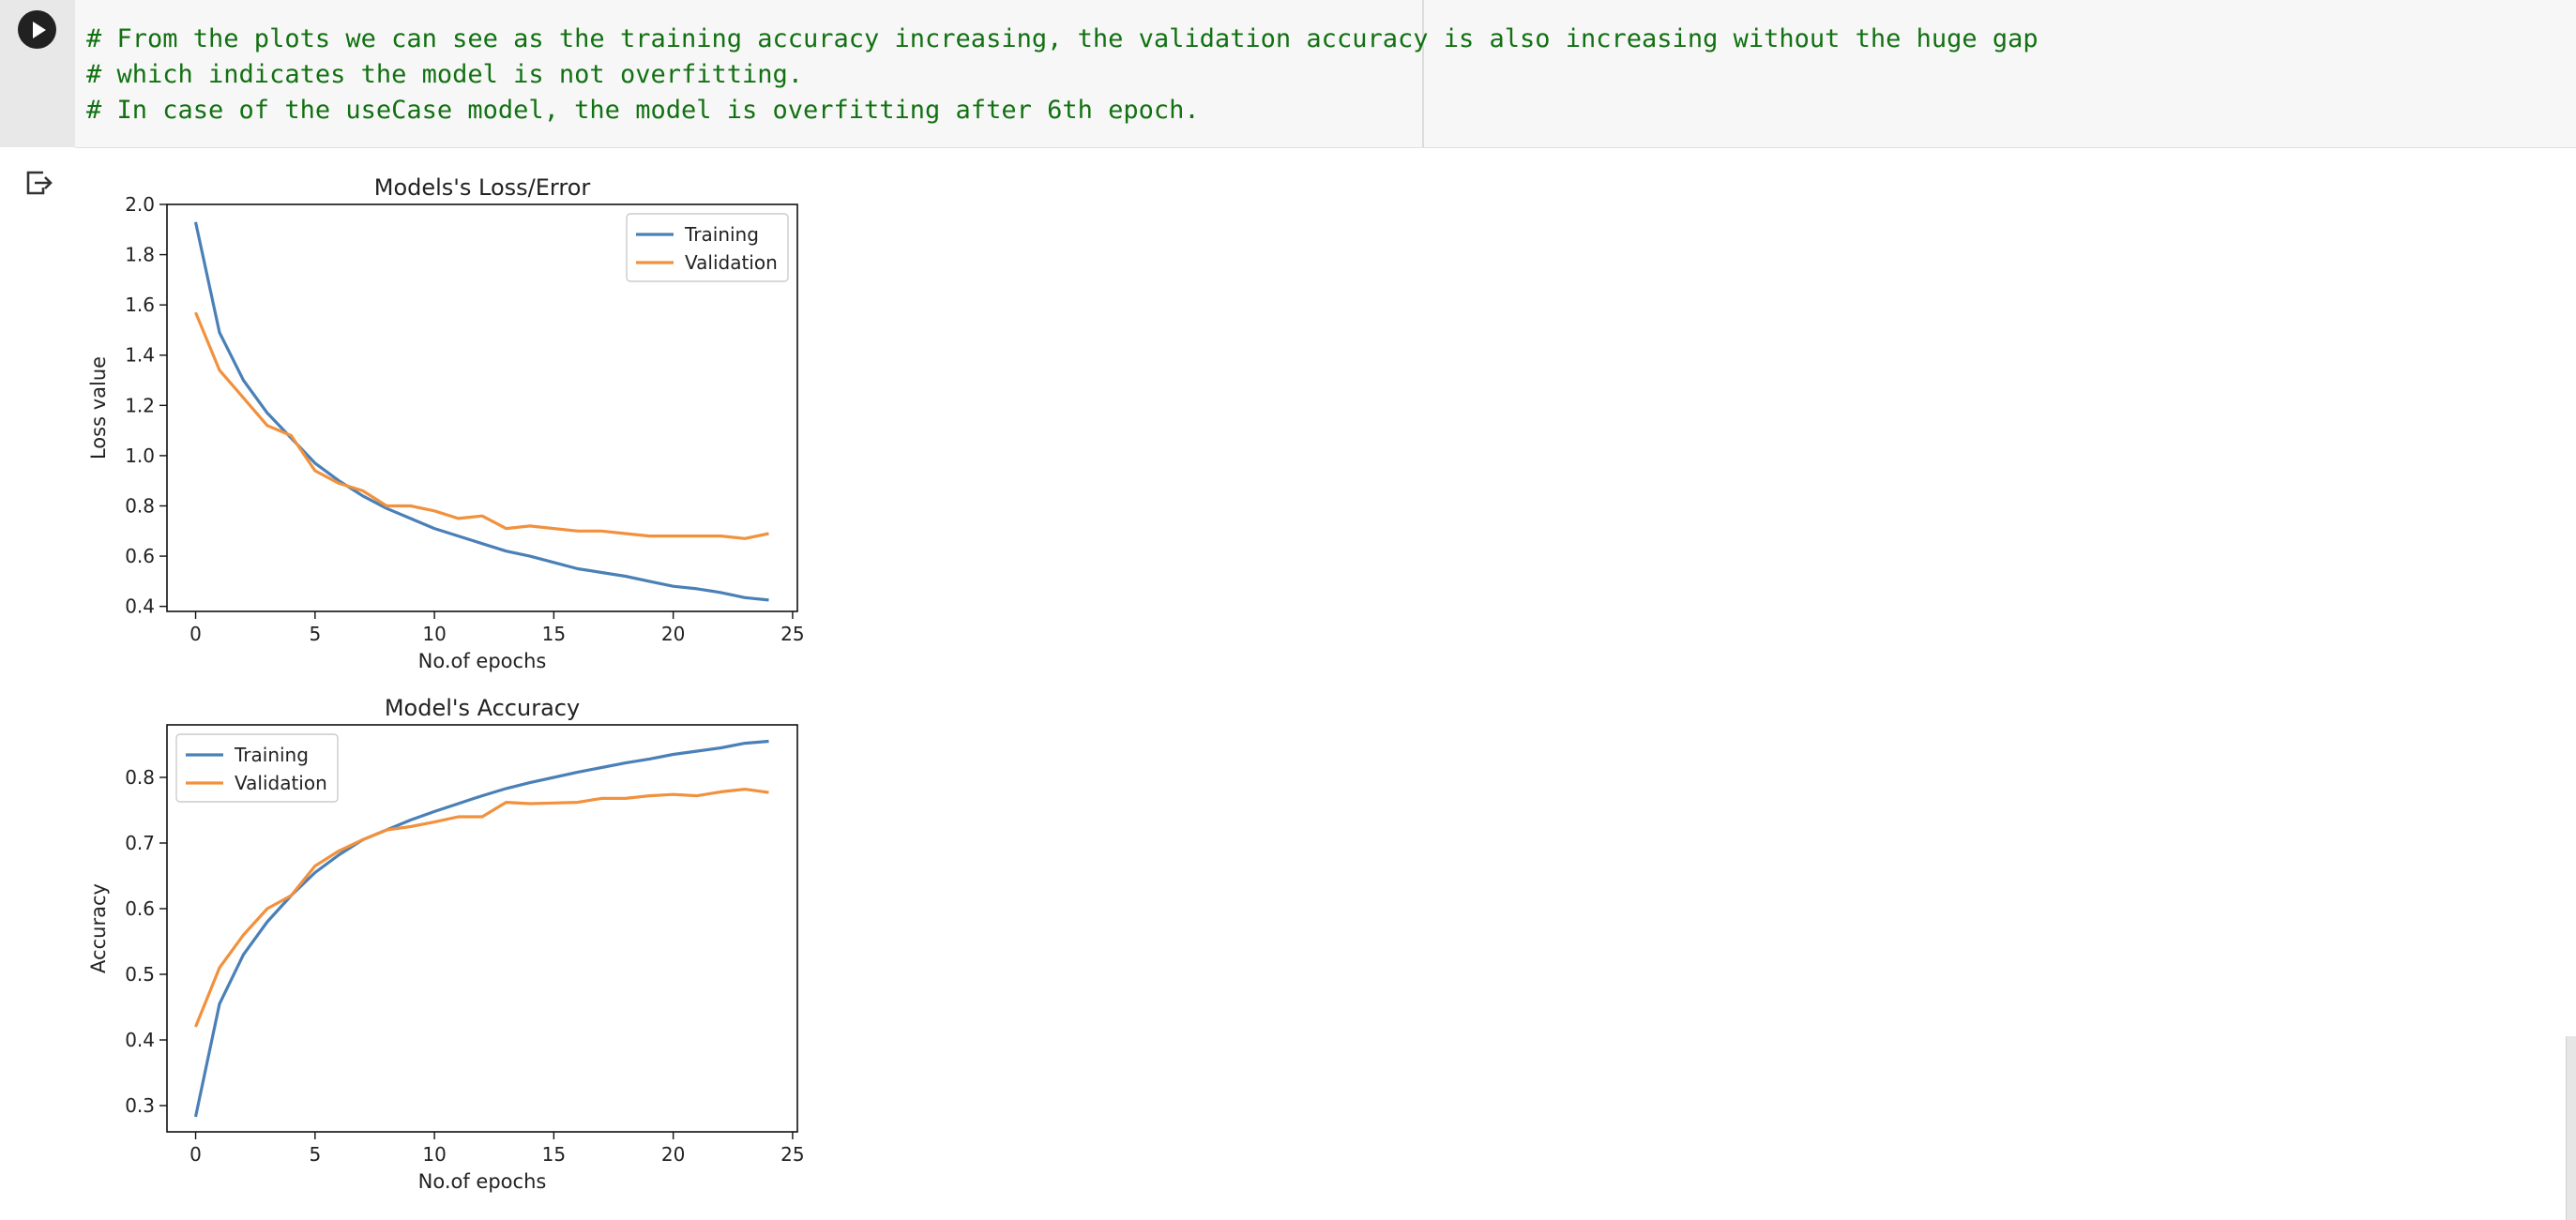  What do you see at coordinates (99, 408) in the screenshot?
I see `y-axis-label: Loss value` at bounding box center [99, 408].